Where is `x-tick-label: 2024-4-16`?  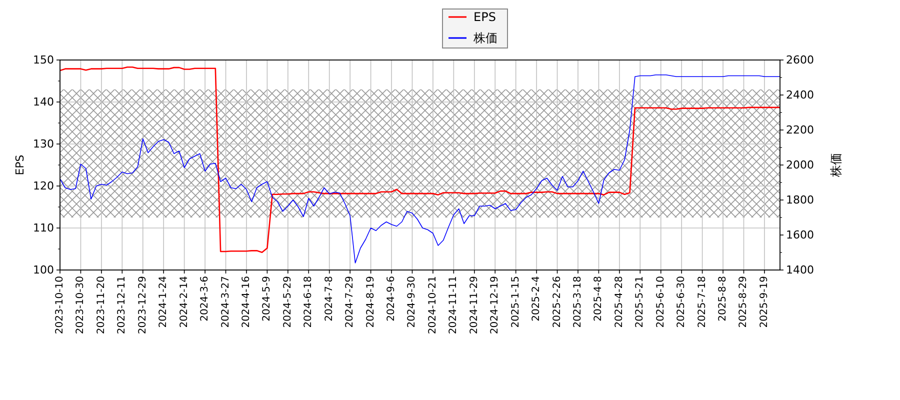
x-tick-label: 2024-4-16 is located at coordinates (246, 302).